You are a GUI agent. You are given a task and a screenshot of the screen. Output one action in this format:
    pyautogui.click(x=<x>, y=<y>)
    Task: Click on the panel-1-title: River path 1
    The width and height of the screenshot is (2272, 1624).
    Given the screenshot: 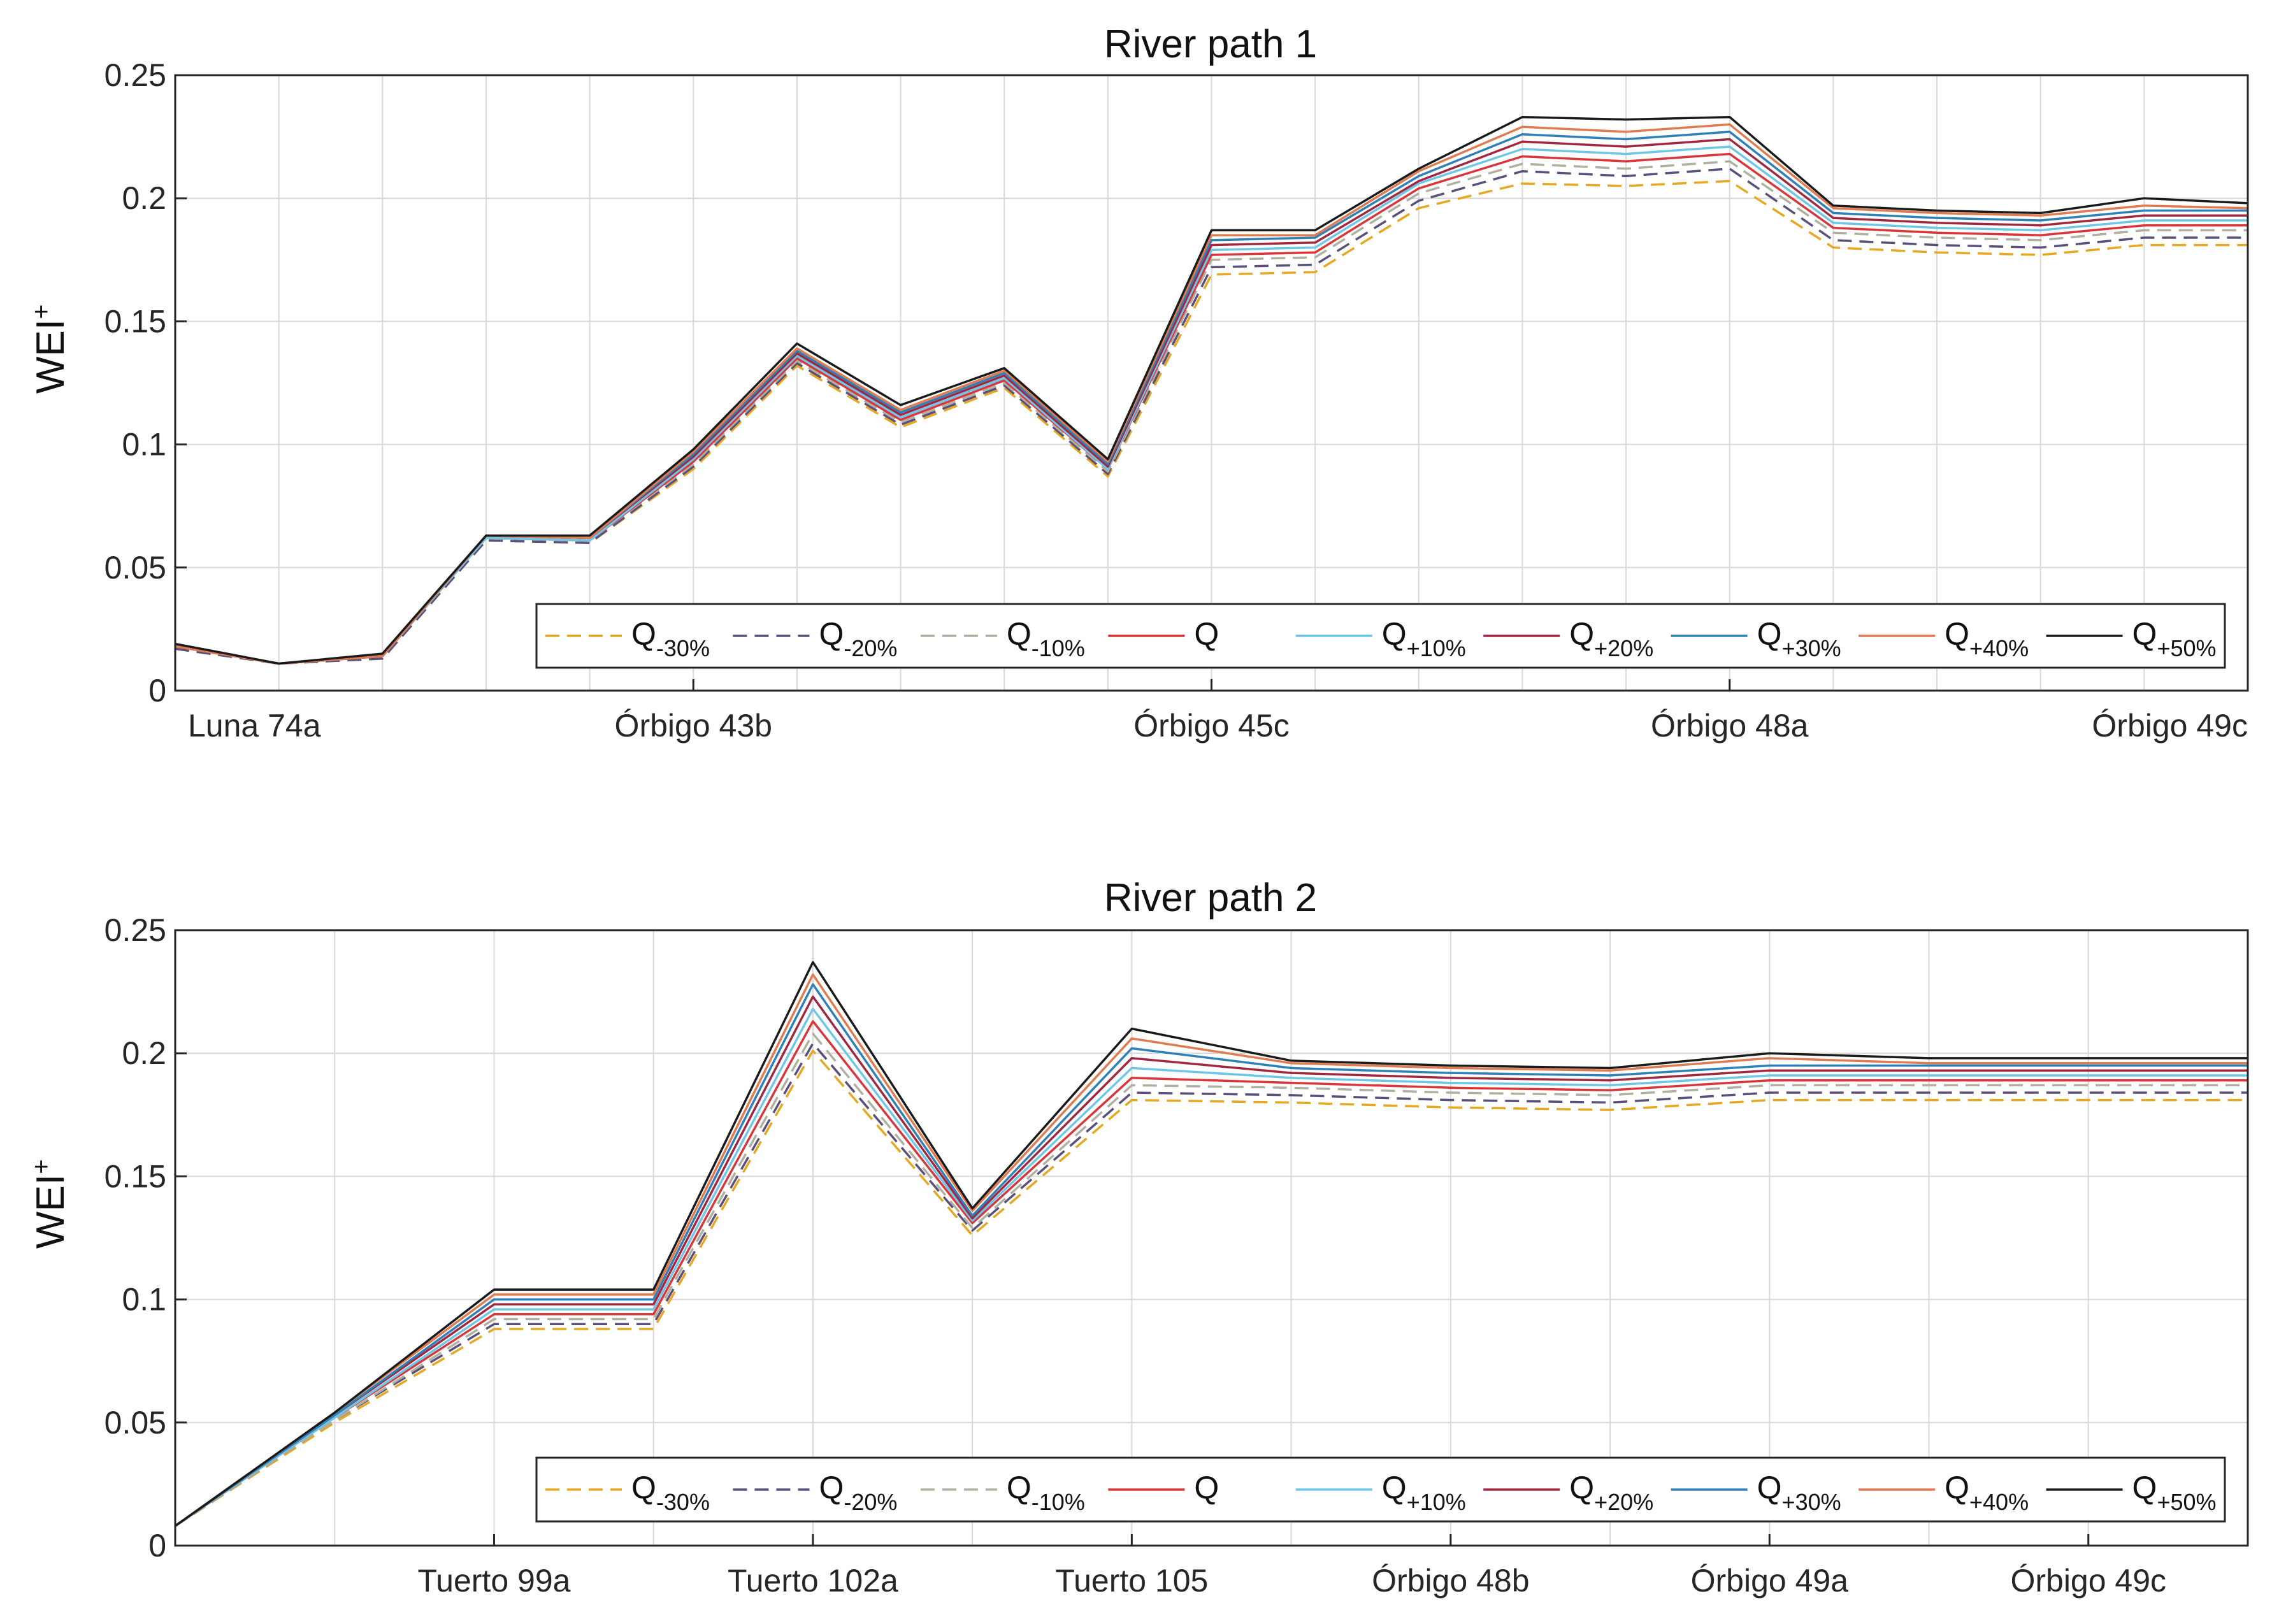 What is the action you would take?
    pyautogui.click(x=1210, y=44)
    